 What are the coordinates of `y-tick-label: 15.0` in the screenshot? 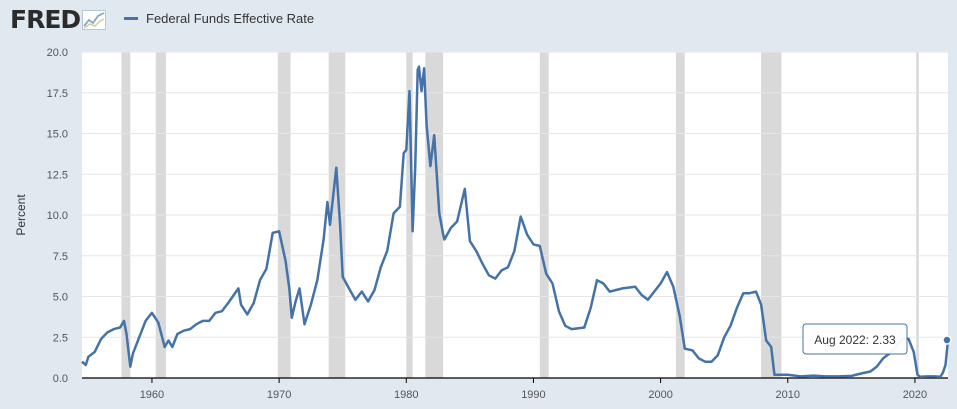 It's located at (57, 135).